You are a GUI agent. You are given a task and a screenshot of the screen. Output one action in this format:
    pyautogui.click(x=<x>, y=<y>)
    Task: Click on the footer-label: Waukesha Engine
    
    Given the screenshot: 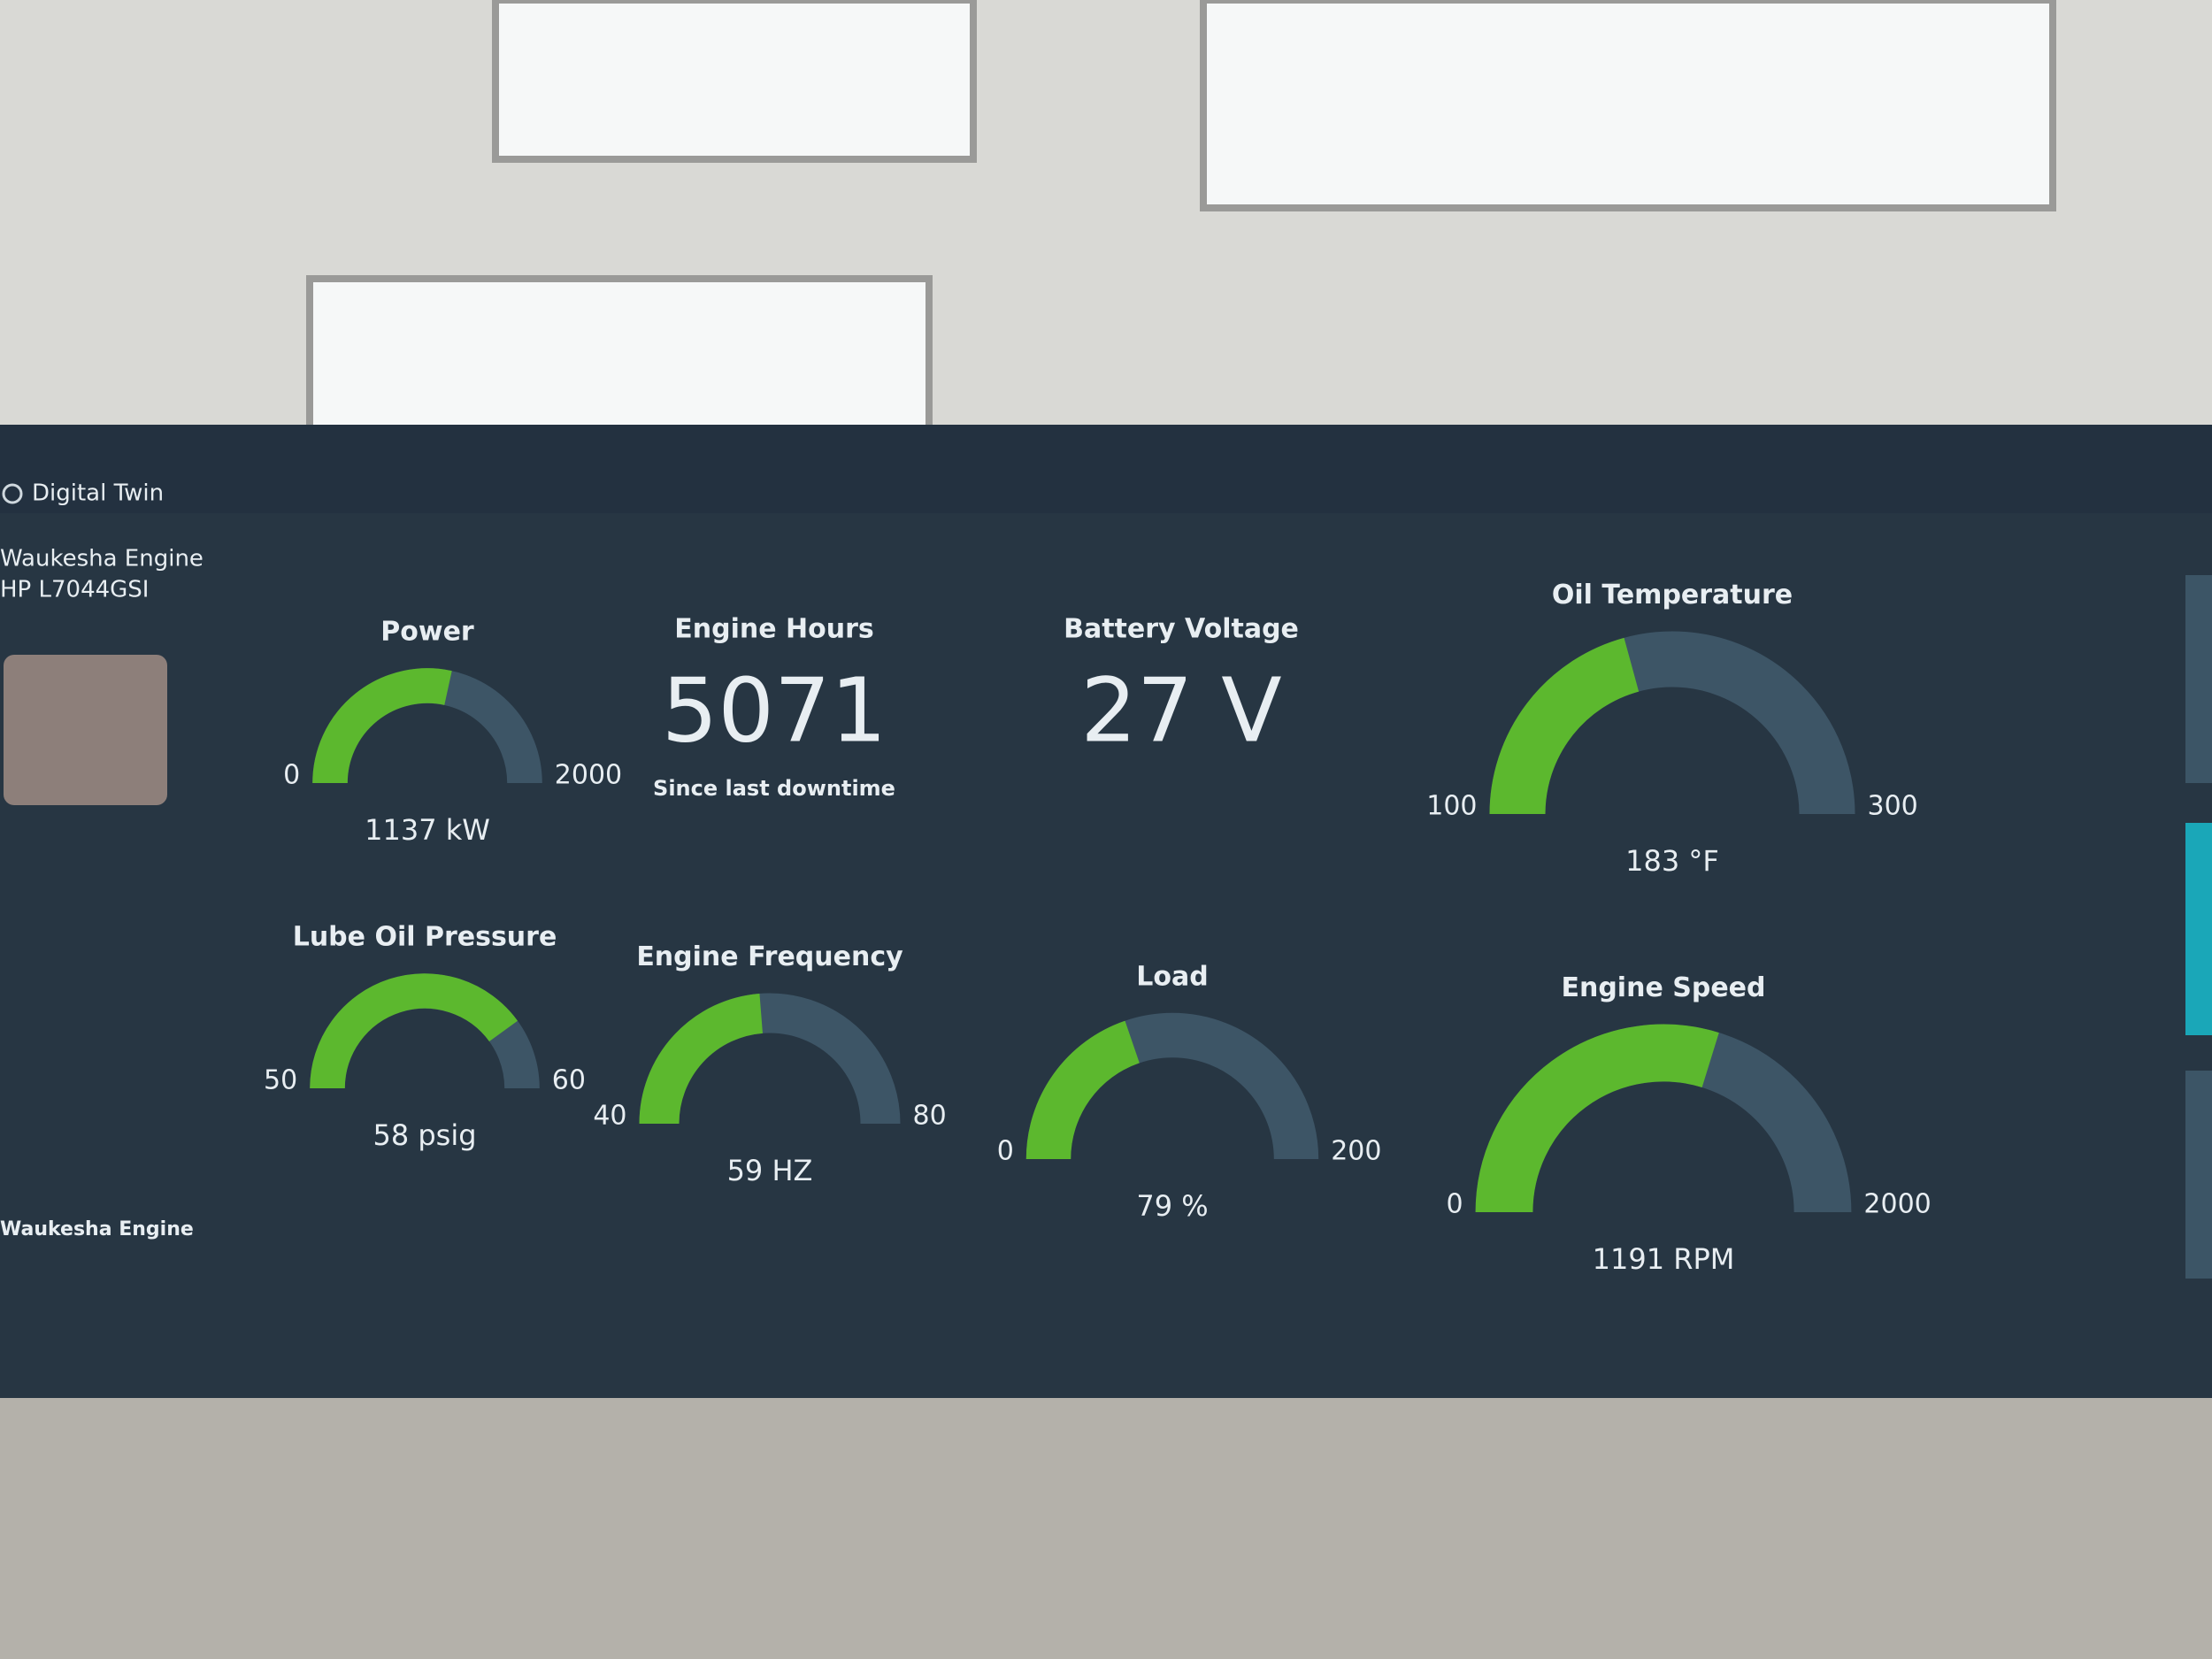 What is the action you would take?
    pyautogui.click(x=97, y=1229)
    